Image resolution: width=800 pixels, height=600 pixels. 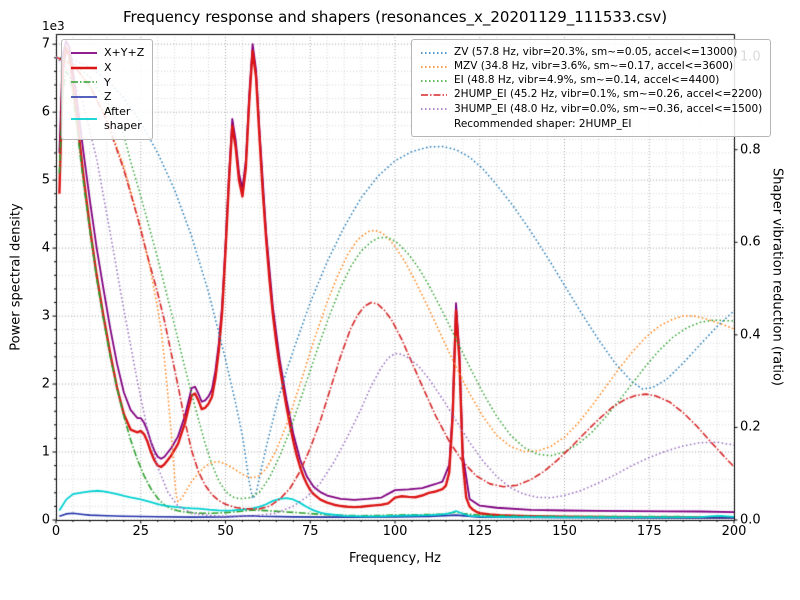 I want to click on legend-item-label: Y, so click(x=107, y=82).